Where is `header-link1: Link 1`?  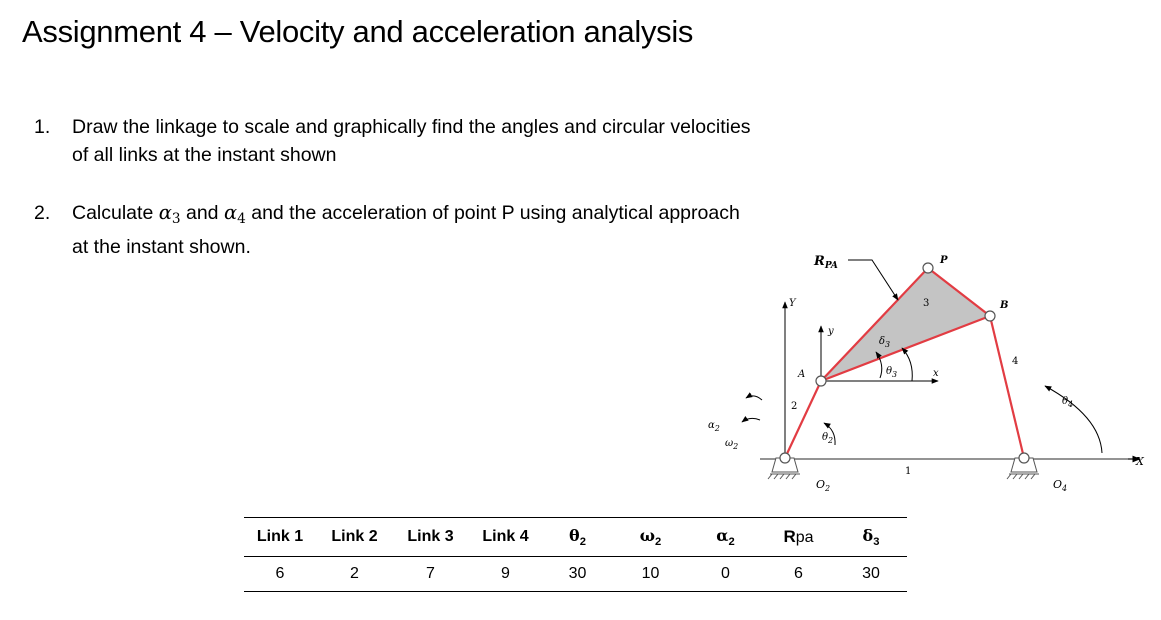 header-link1: Link 1 is located at coordinates (280, 537).